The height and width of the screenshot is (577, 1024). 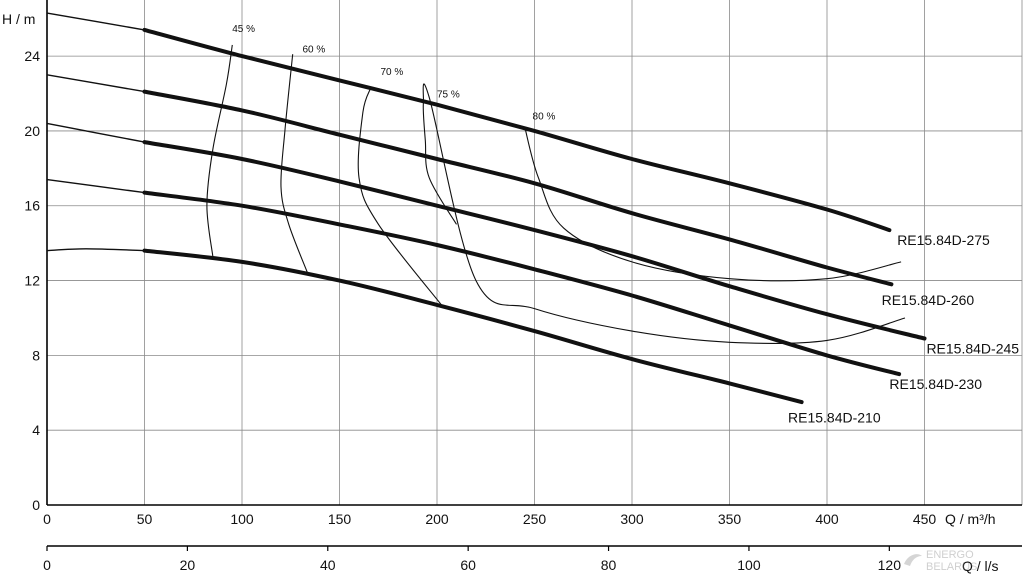 What do you see at coordinates (242, 519) in the screenshot?
I see `x-tick-label: 100` at bounding box center [242, 519].